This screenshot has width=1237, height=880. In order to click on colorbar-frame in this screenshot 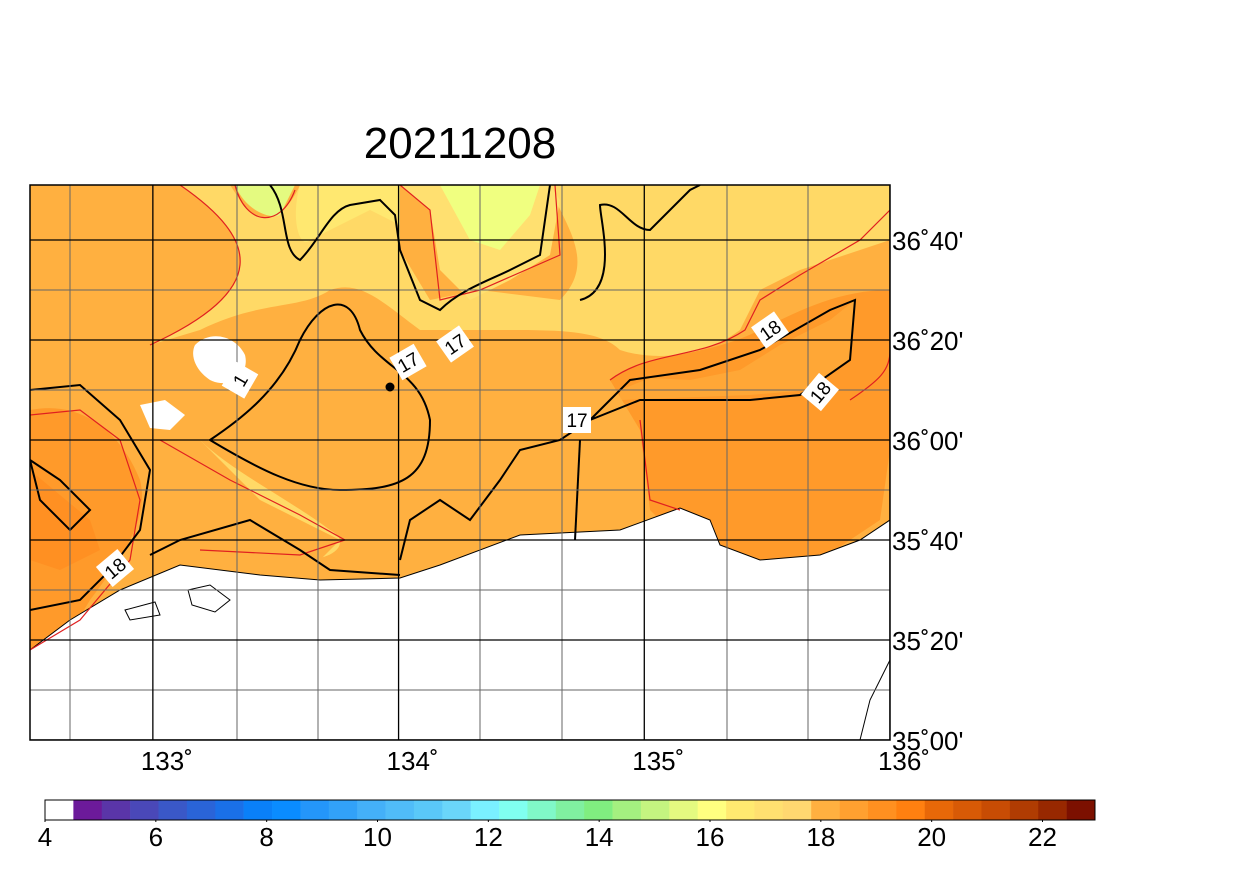, I will do `click(570, 810)`.